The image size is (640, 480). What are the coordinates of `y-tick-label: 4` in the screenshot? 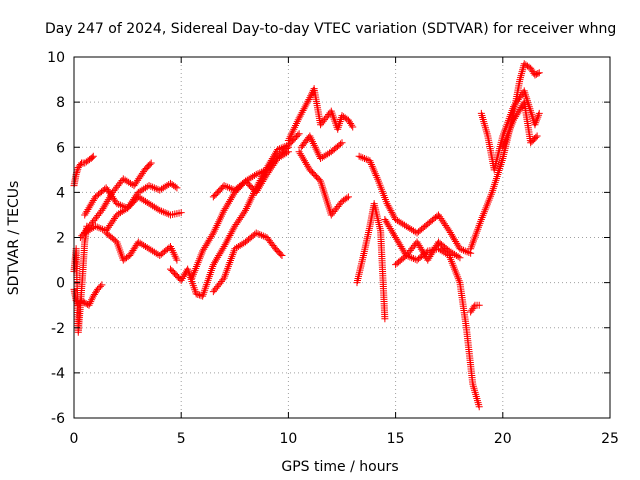 It's located at (60, 193).